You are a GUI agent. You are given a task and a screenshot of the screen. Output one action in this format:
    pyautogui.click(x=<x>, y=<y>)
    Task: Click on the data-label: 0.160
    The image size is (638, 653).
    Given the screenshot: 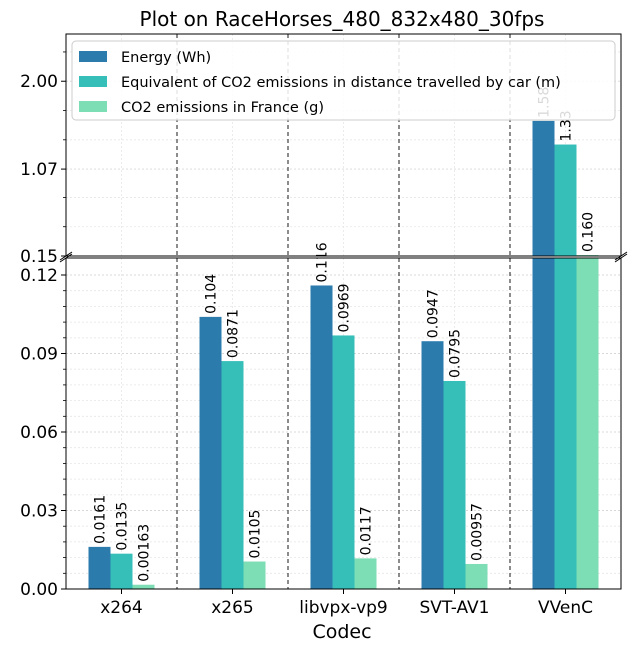 What is the action you would take?
    pyautogui.click(x=589, y=232)
    